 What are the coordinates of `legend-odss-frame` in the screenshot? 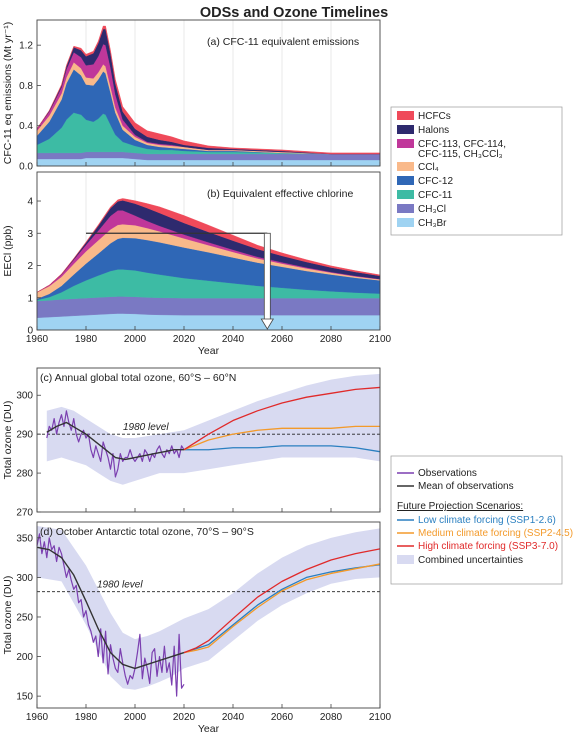 It's located at (476, 171).